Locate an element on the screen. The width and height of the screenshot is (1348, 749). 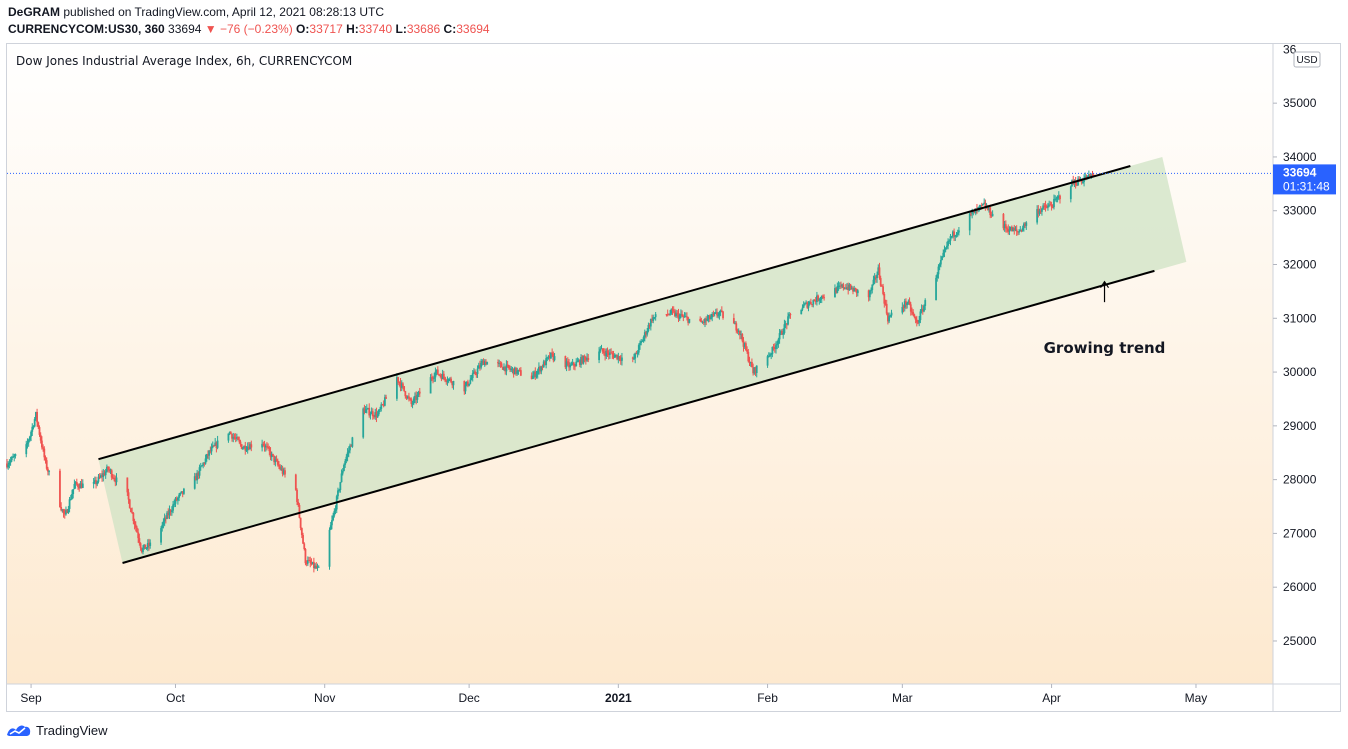
time-tick-label: Mar is located at coordinates (902, 698).